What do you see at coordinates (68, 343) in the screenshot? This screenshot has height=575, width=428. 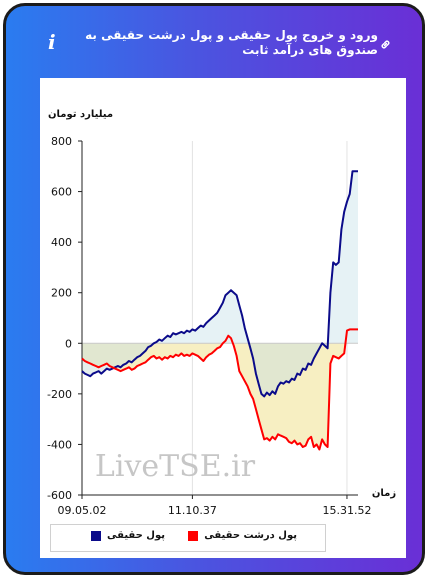 I see `y-tick-label: 0` at bounding box center [68, 343].